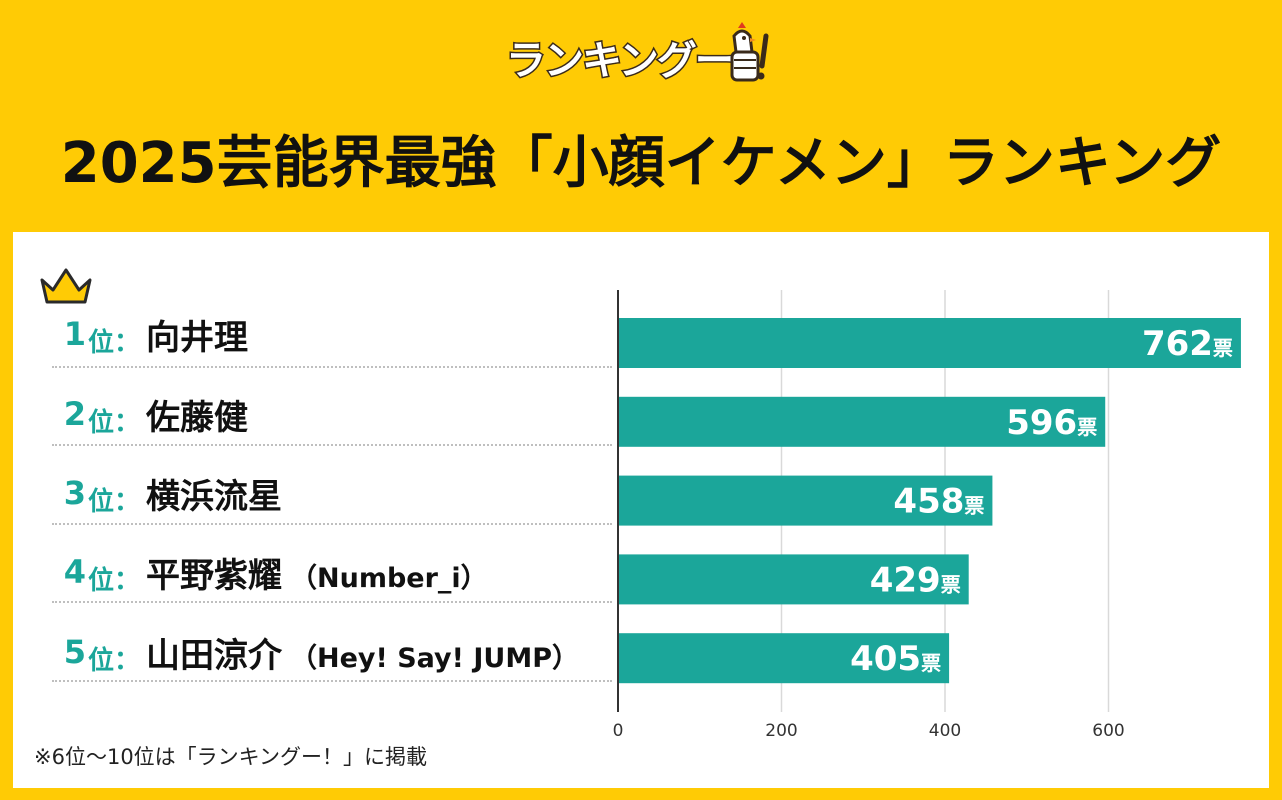 This screenshot has height=800, width=1282. What do you see at coordinates (1041, 423) in the screenshot?
I see `bar-value-number: 596` at bounding box center [1041, 423].